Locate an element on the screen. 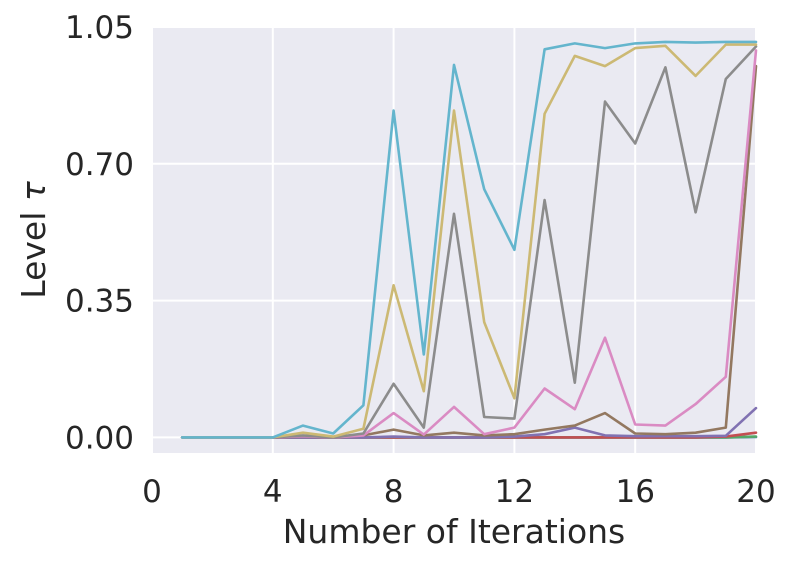  y-tick-label: 1.05 is located at coordinates (99, 28).